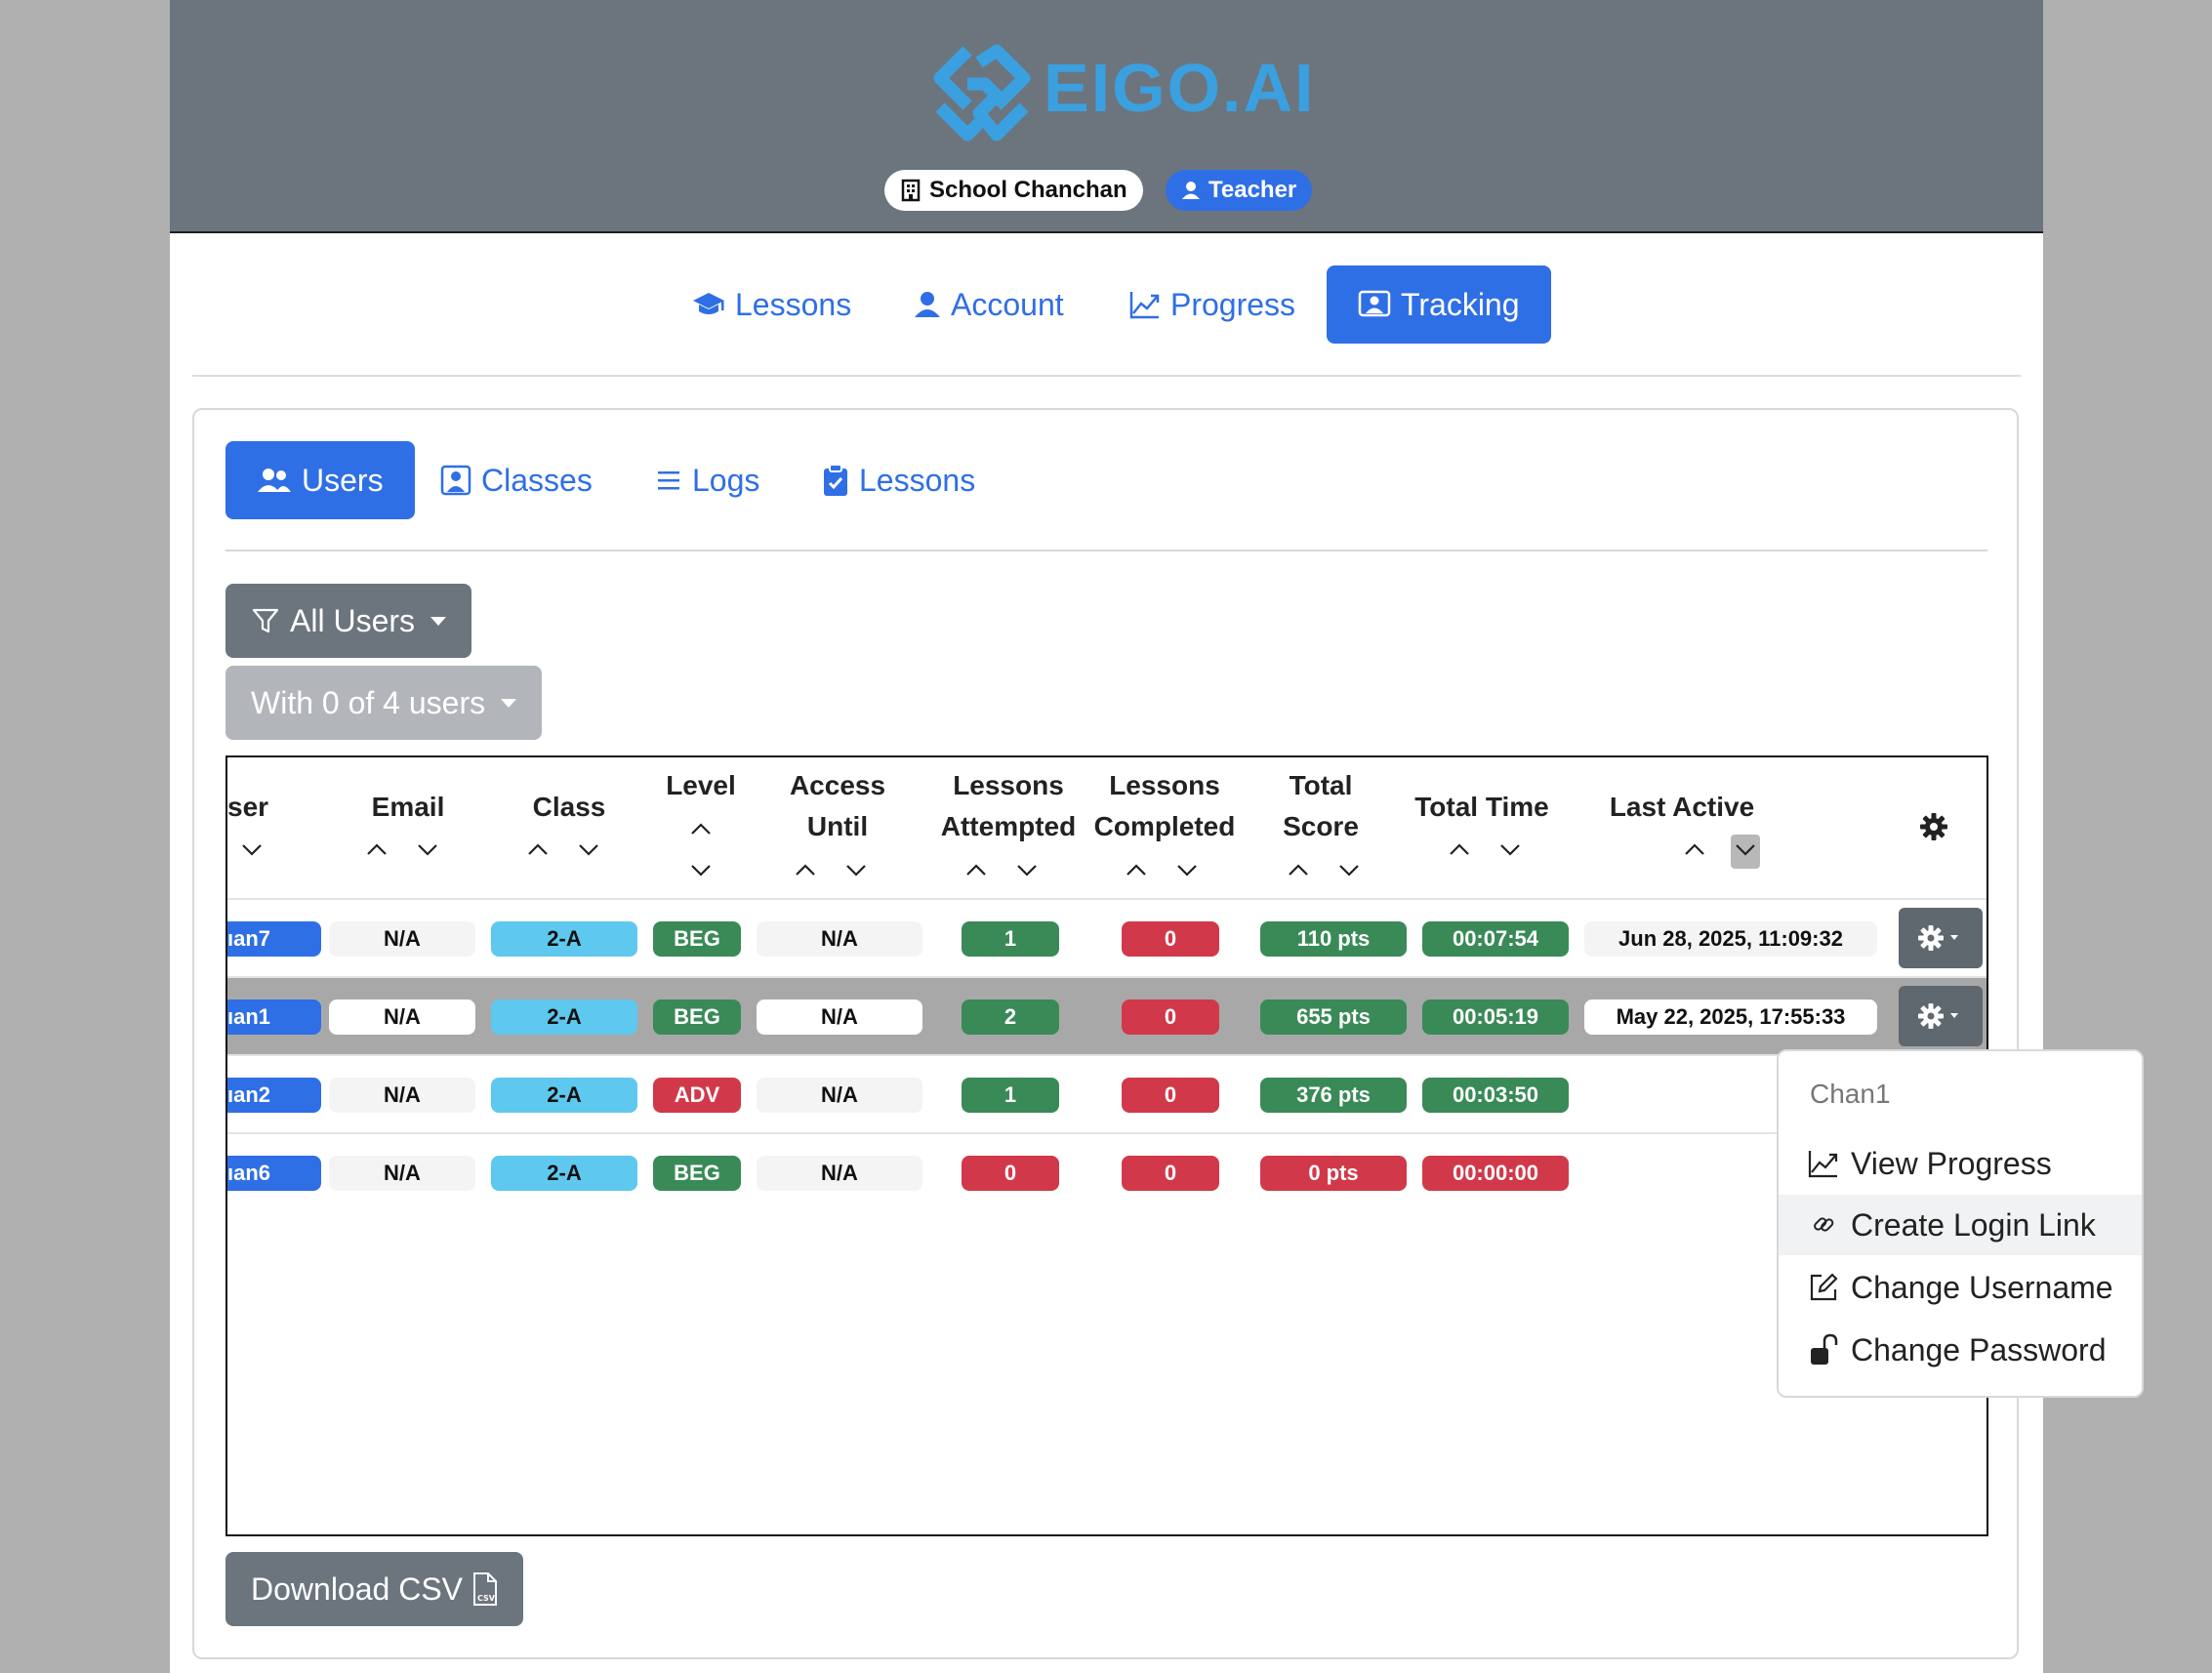 The image size is (2212, 1673). Describe the element at coordinates (1333, 1095) in the screenshot. I see `total-score-badge: 376 pts` at that location.